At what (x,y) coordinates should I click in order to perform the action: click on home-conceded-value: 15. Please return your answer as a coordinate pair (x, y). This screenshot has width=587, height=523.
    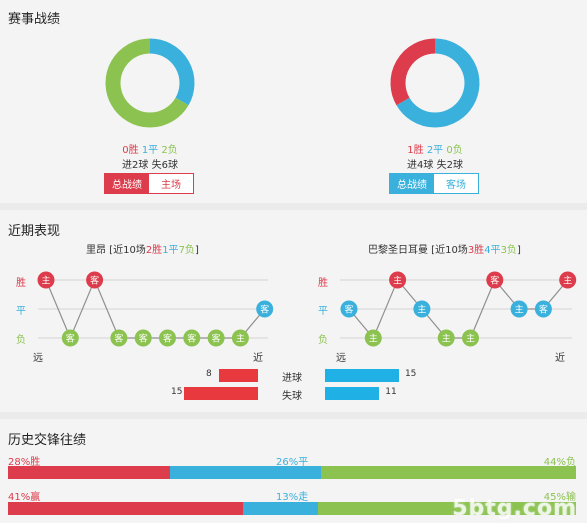
    Looking at the image, I should click on (177, 392).